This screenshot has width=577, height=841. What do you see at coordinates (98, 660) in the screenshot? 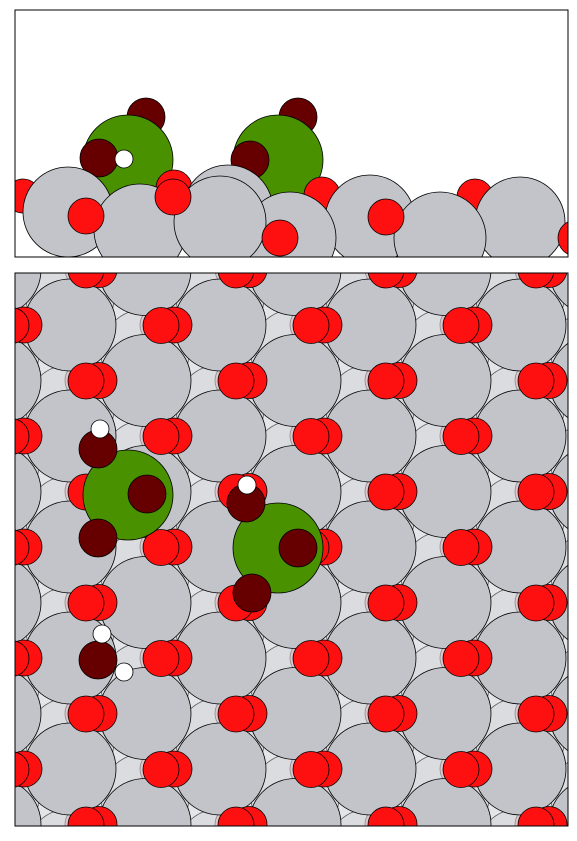
I see `water-oxygen` at bounding box center [98, 660].